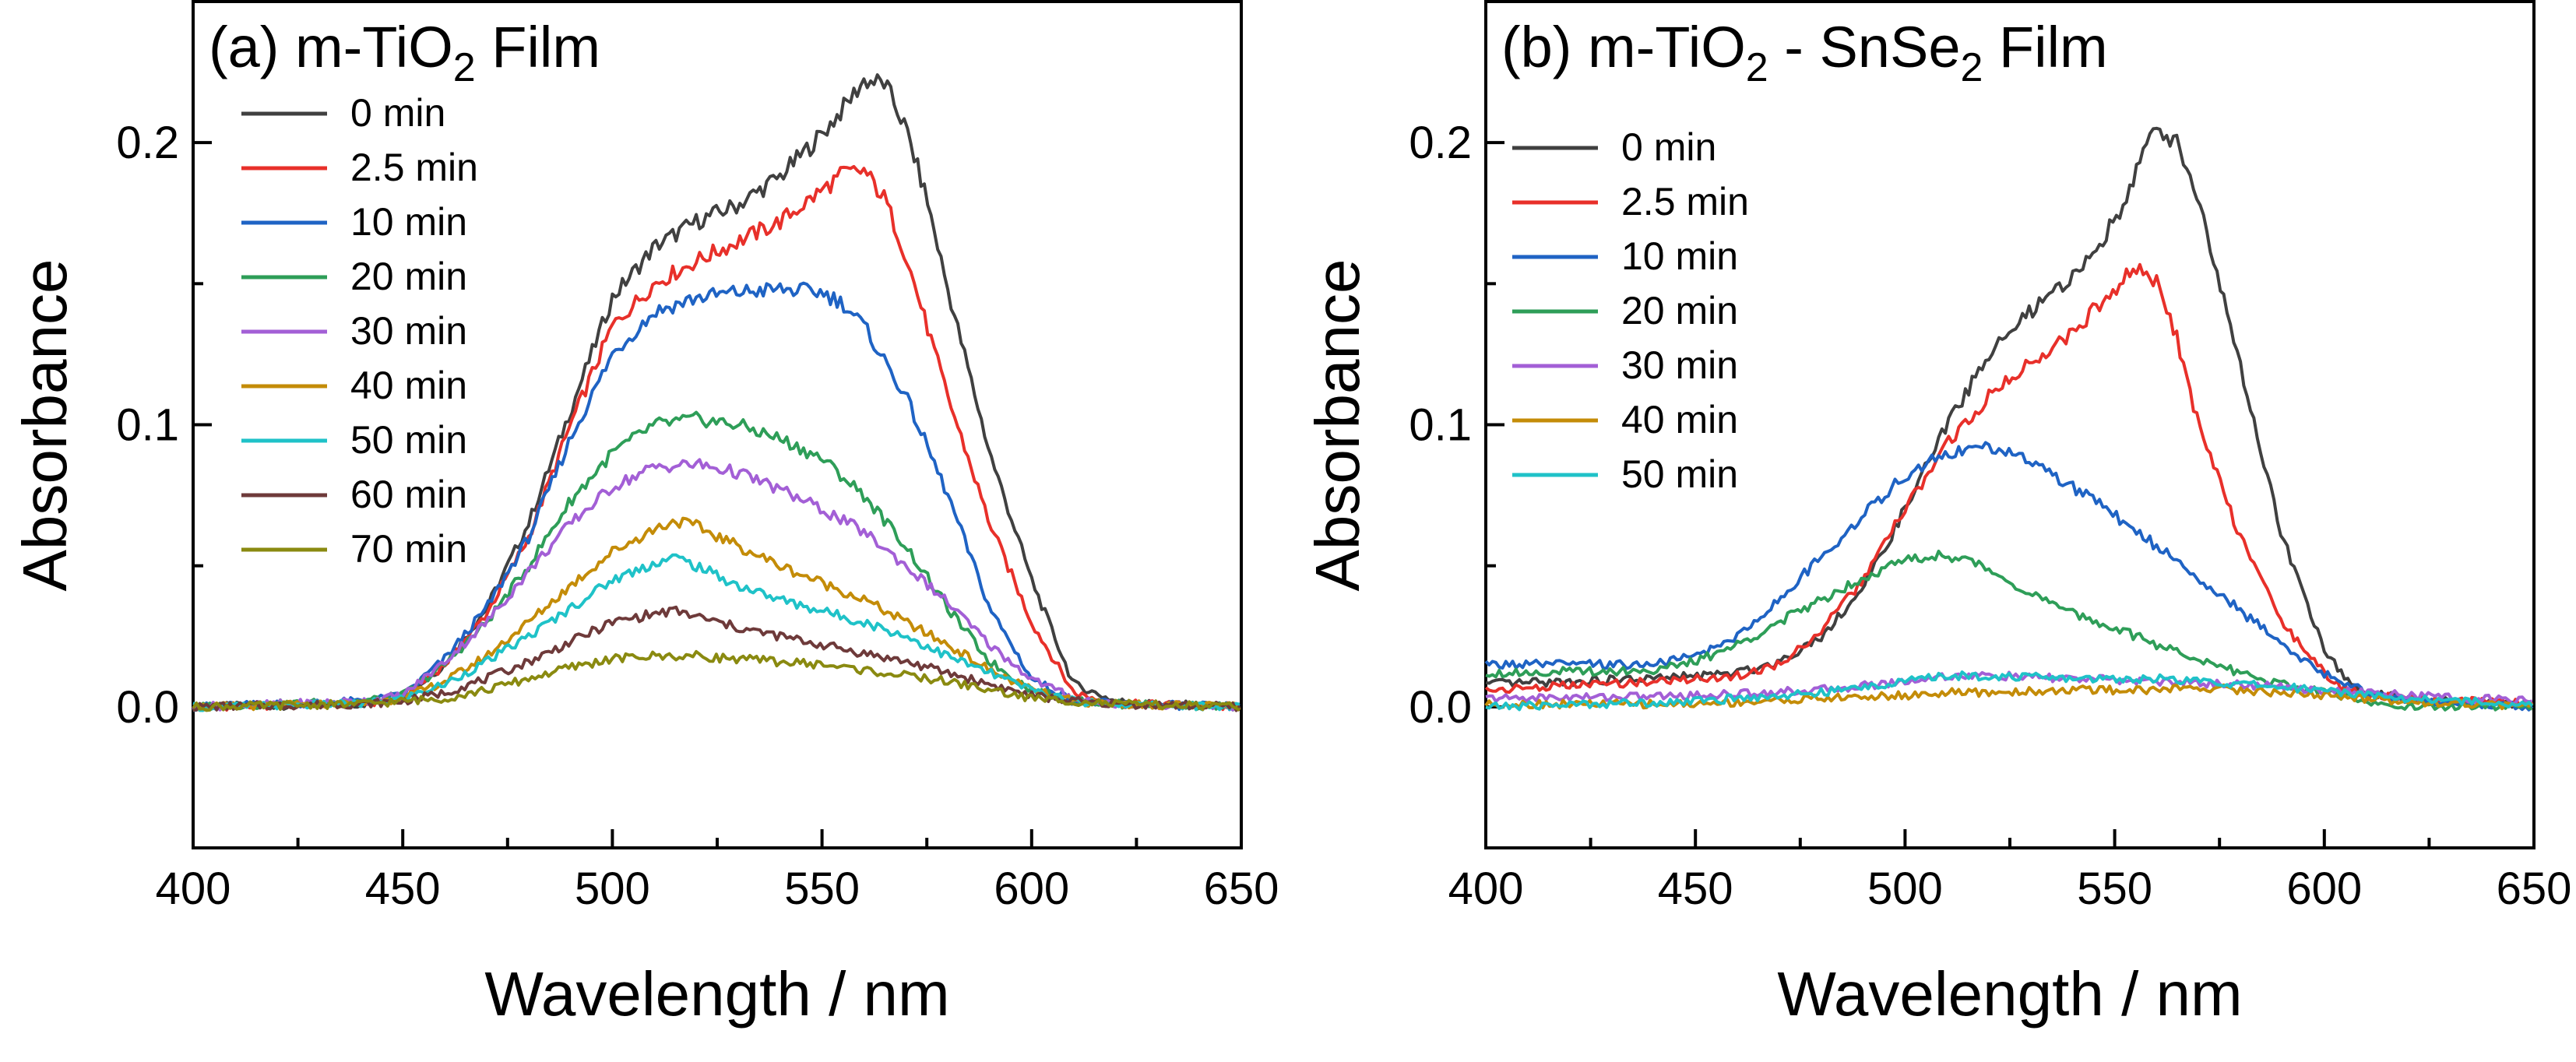 The height and width of the screenshot is (1062, 2576). What do you see at coordinates (404, 53) in the screenshot?
I see `panel-a-title: (a) m-TiO2 Film` at bounding box center [404, 53].